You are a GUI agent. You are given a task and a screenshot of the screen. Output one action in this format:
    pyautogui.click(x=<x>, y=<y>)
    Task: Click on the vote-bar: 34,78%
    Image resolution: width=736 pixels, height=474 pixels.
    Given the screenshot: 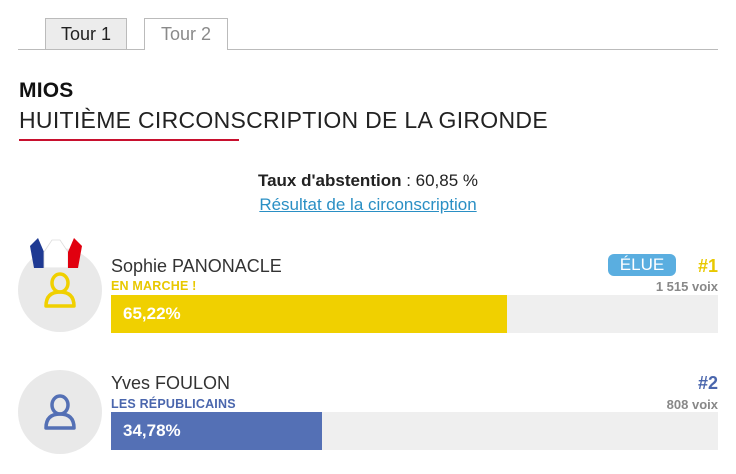 What is the action you would take?
    pyautogui.click(x=414, y=431)
    